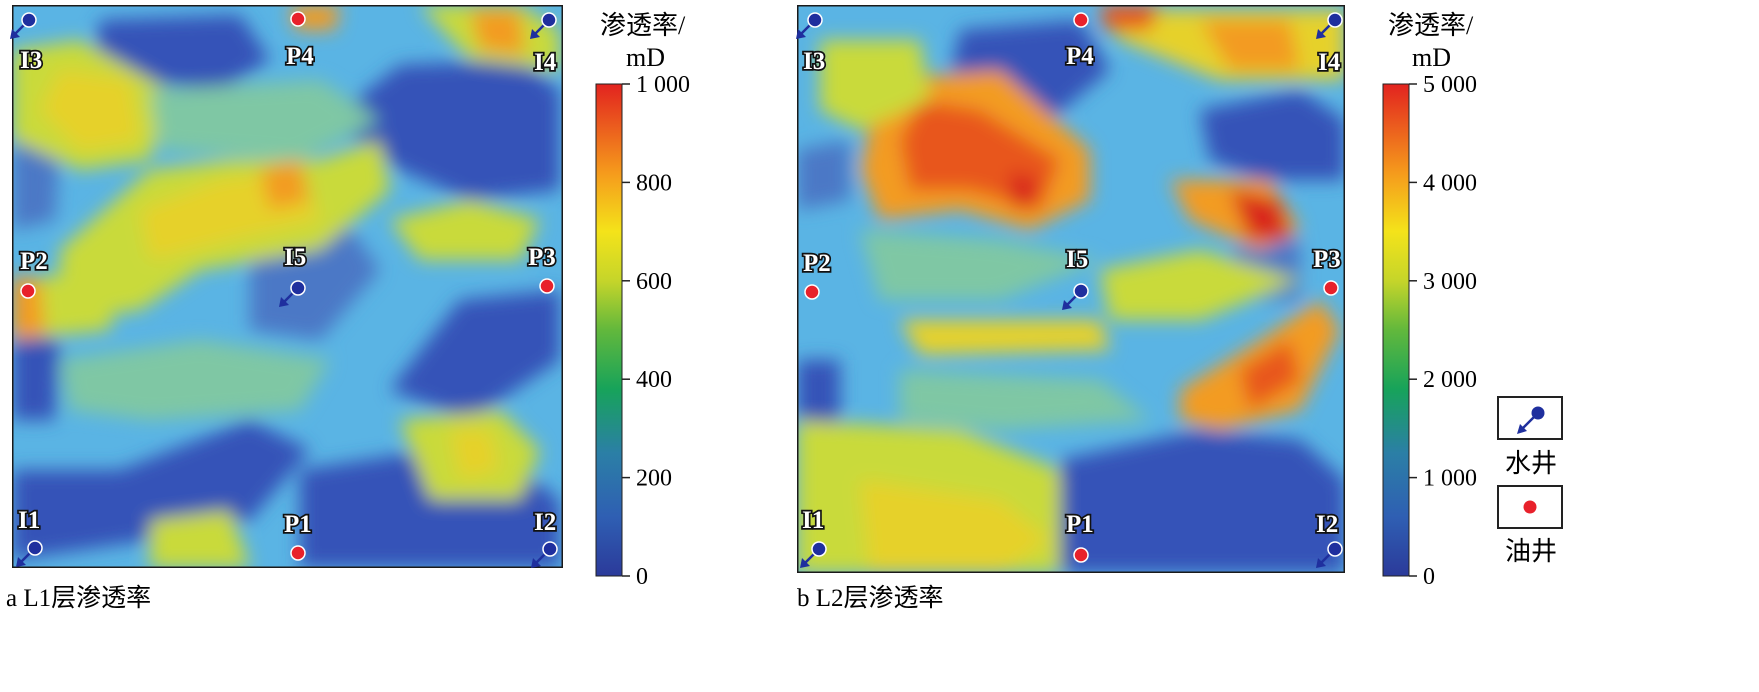 The height and width of the screenshot is (692, 1759). Describe the element at coordinates (1431, 57) in the screenshot. I see `colorbar-b-title-2: mD` at that location.